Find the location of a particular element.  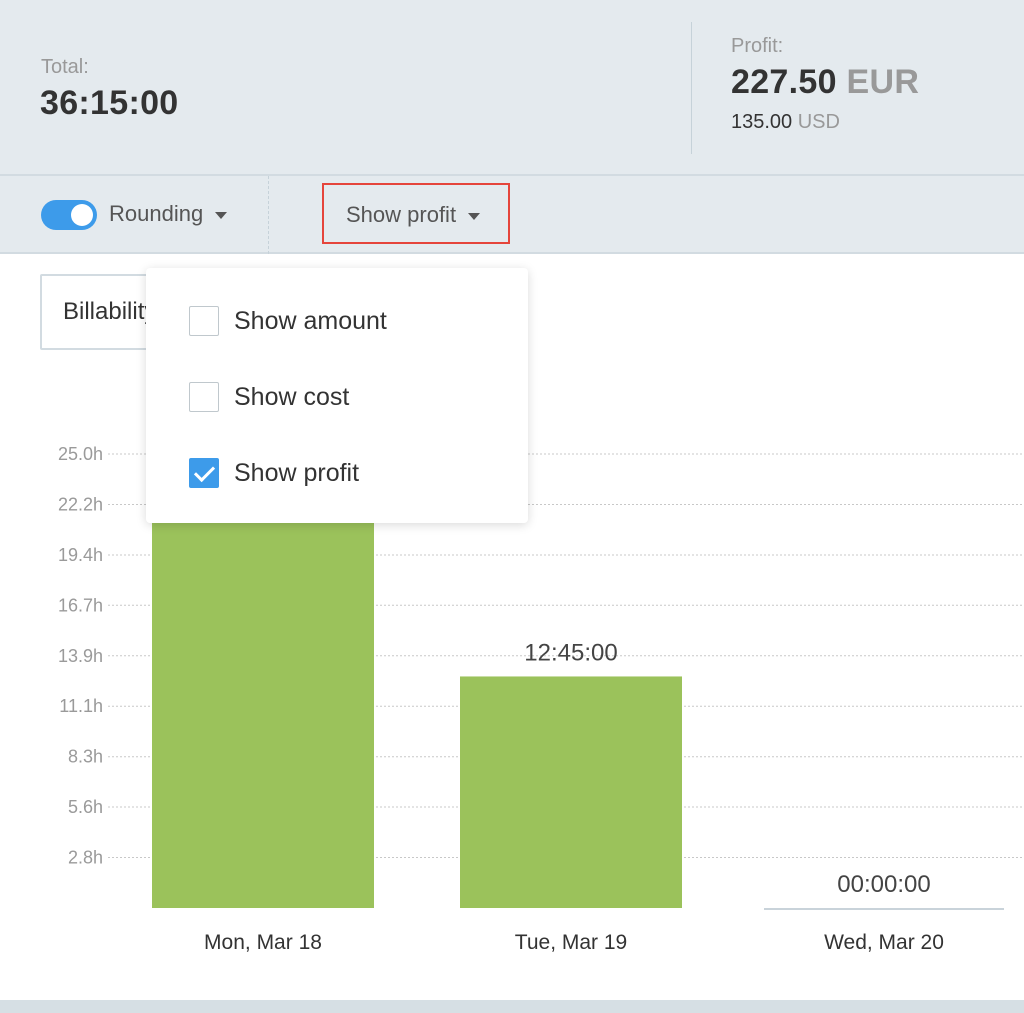

x-tick-label: Tue, Mar 19 is located at coordinates (571, 942).